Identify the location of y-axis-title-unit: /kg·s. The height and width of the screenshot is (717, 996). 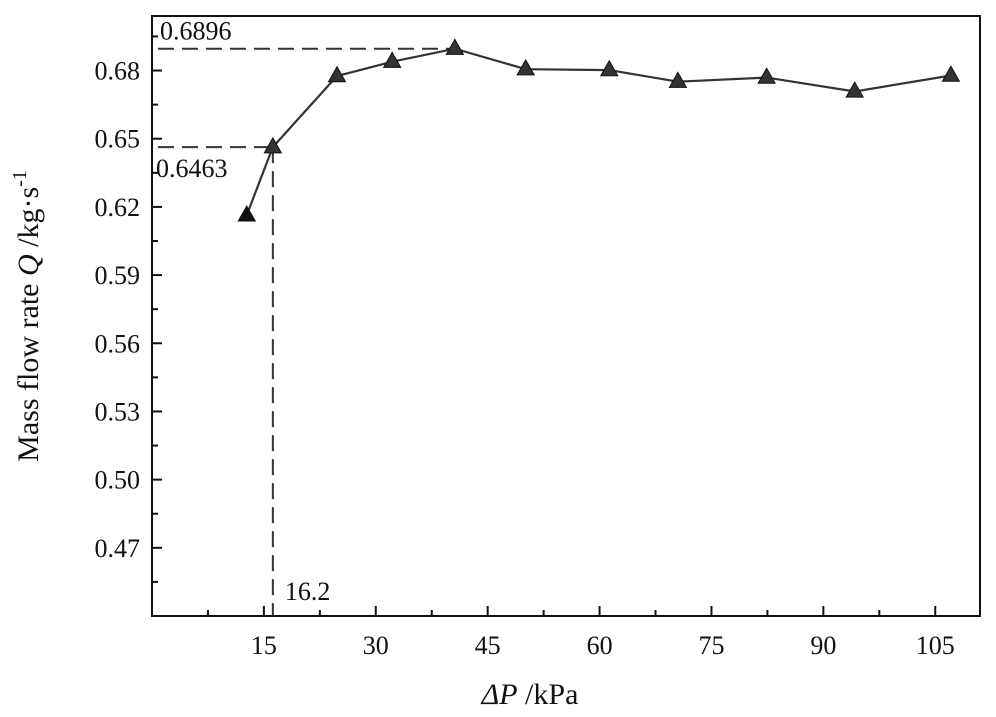
(28, 221).